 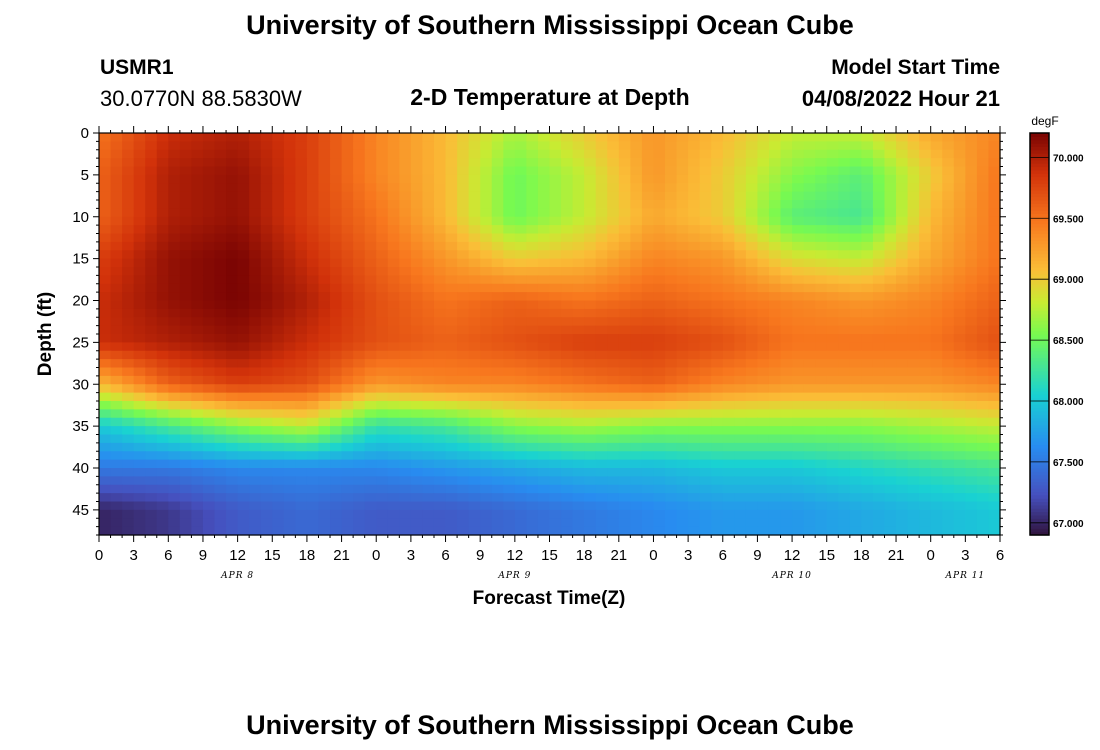 What do you see at coordinates (549, 555) in the screenshot?
I see `x-tick-label: 15` at bounding box center [549, 555].